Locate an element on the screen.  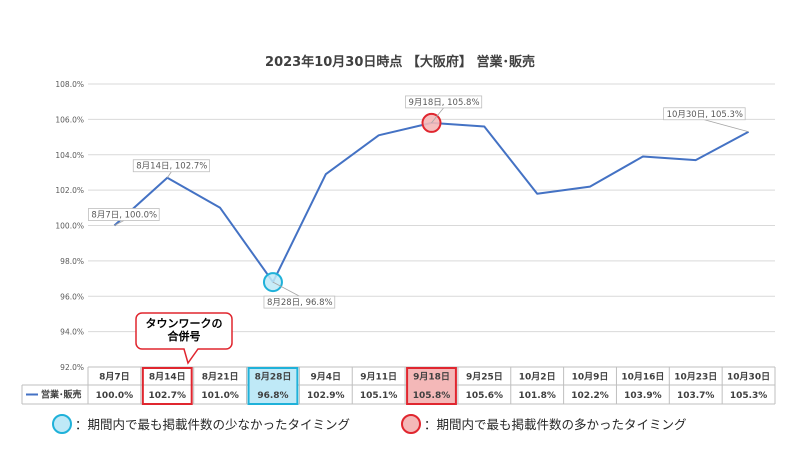
category-label: 8月14日 is located at coordinates (167, 377).